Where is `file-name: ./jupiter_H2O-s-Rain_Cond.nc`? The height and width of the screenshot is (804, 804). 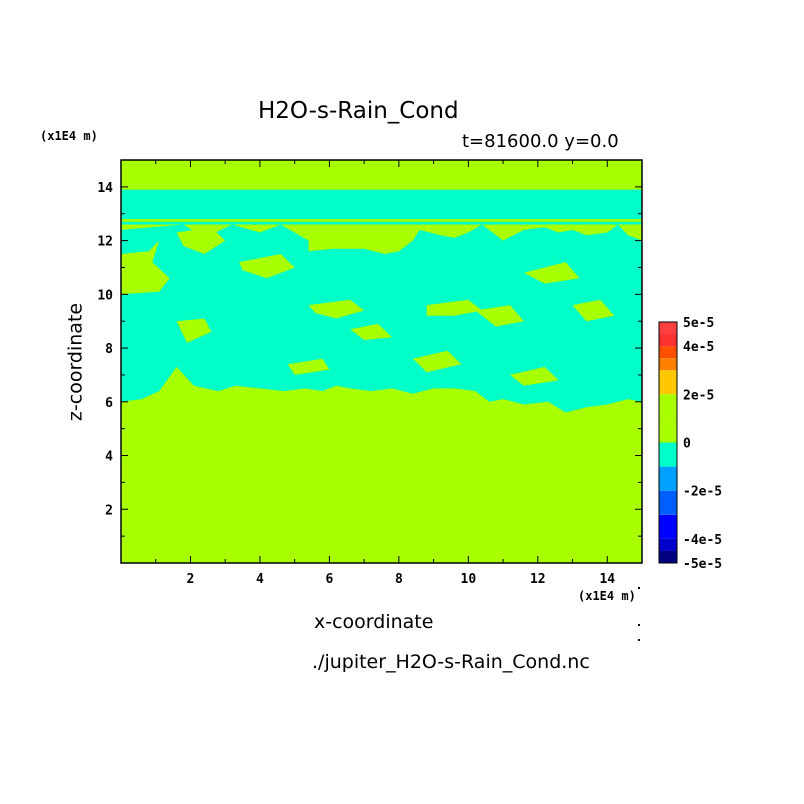 file-name: ./jupiter_H2O-s-Rain_Cond.nc is located at coordinates (451, 662).